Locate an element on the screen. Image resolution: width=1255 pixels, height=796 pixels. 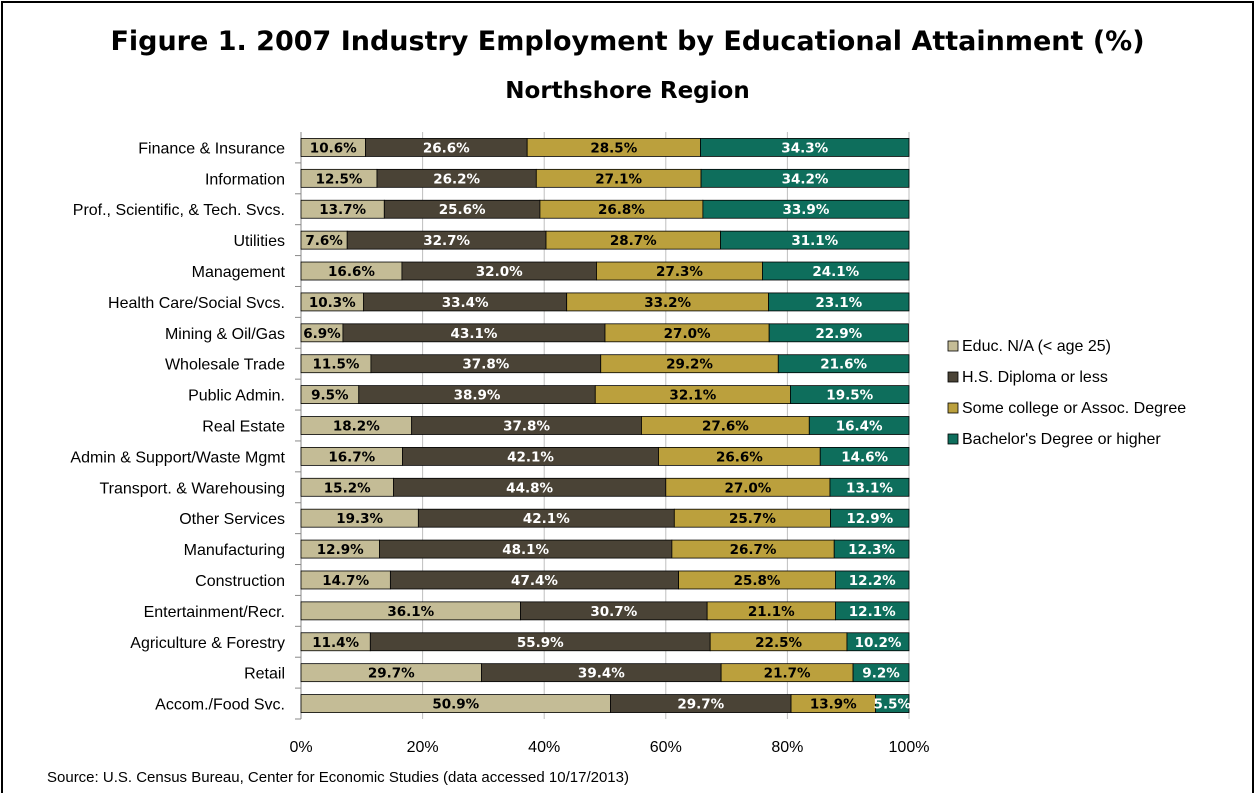
data-label: 29.2% is located at coordinates (689, 365).